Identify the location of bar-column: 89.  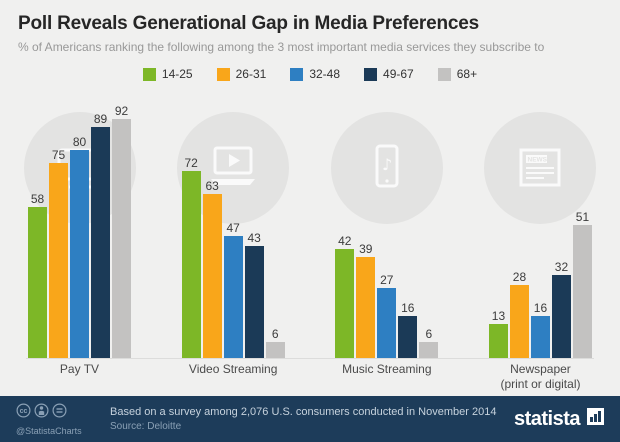
(100, 235).